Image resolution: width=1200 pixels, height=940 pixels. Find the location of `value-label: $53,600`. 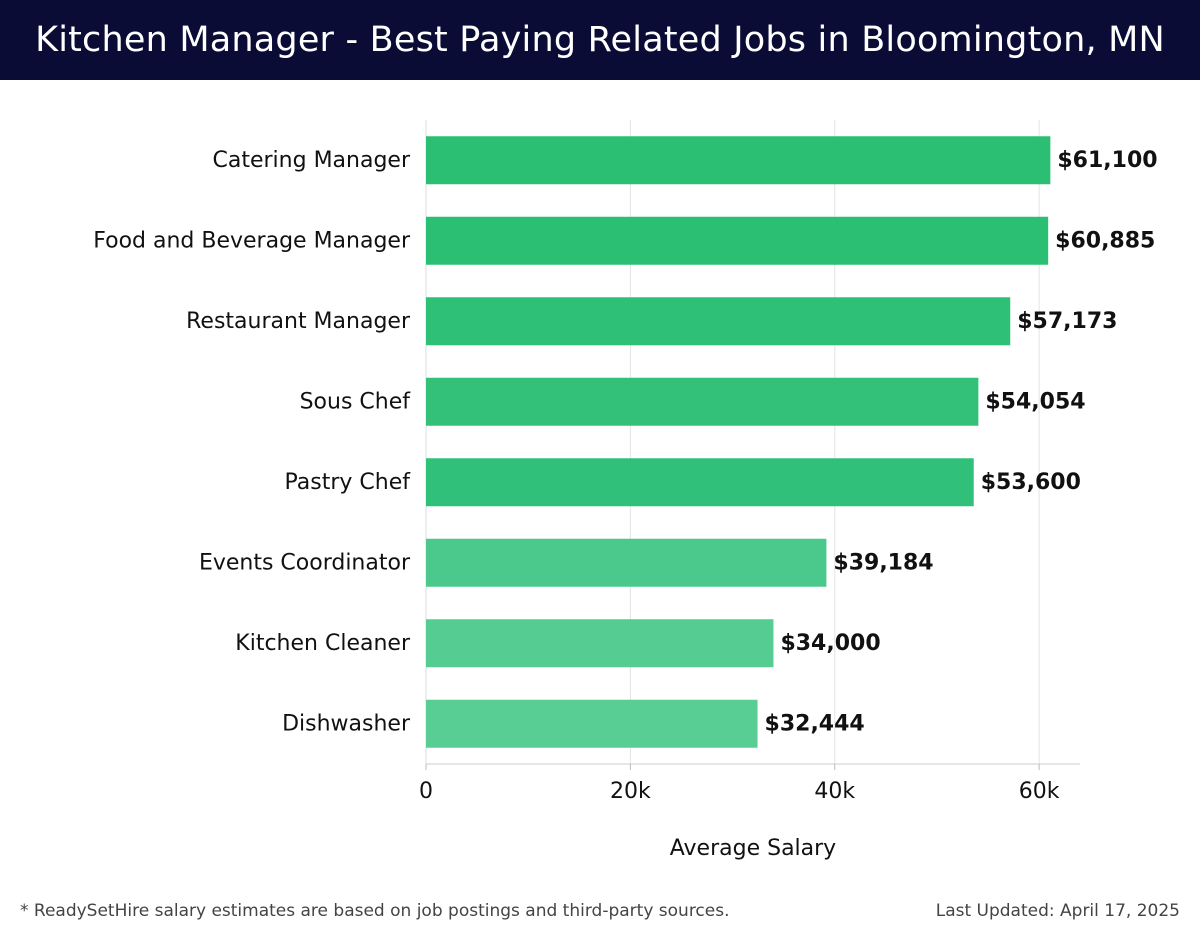

value-label: $53,600 is located at coordinates (1031, 482).